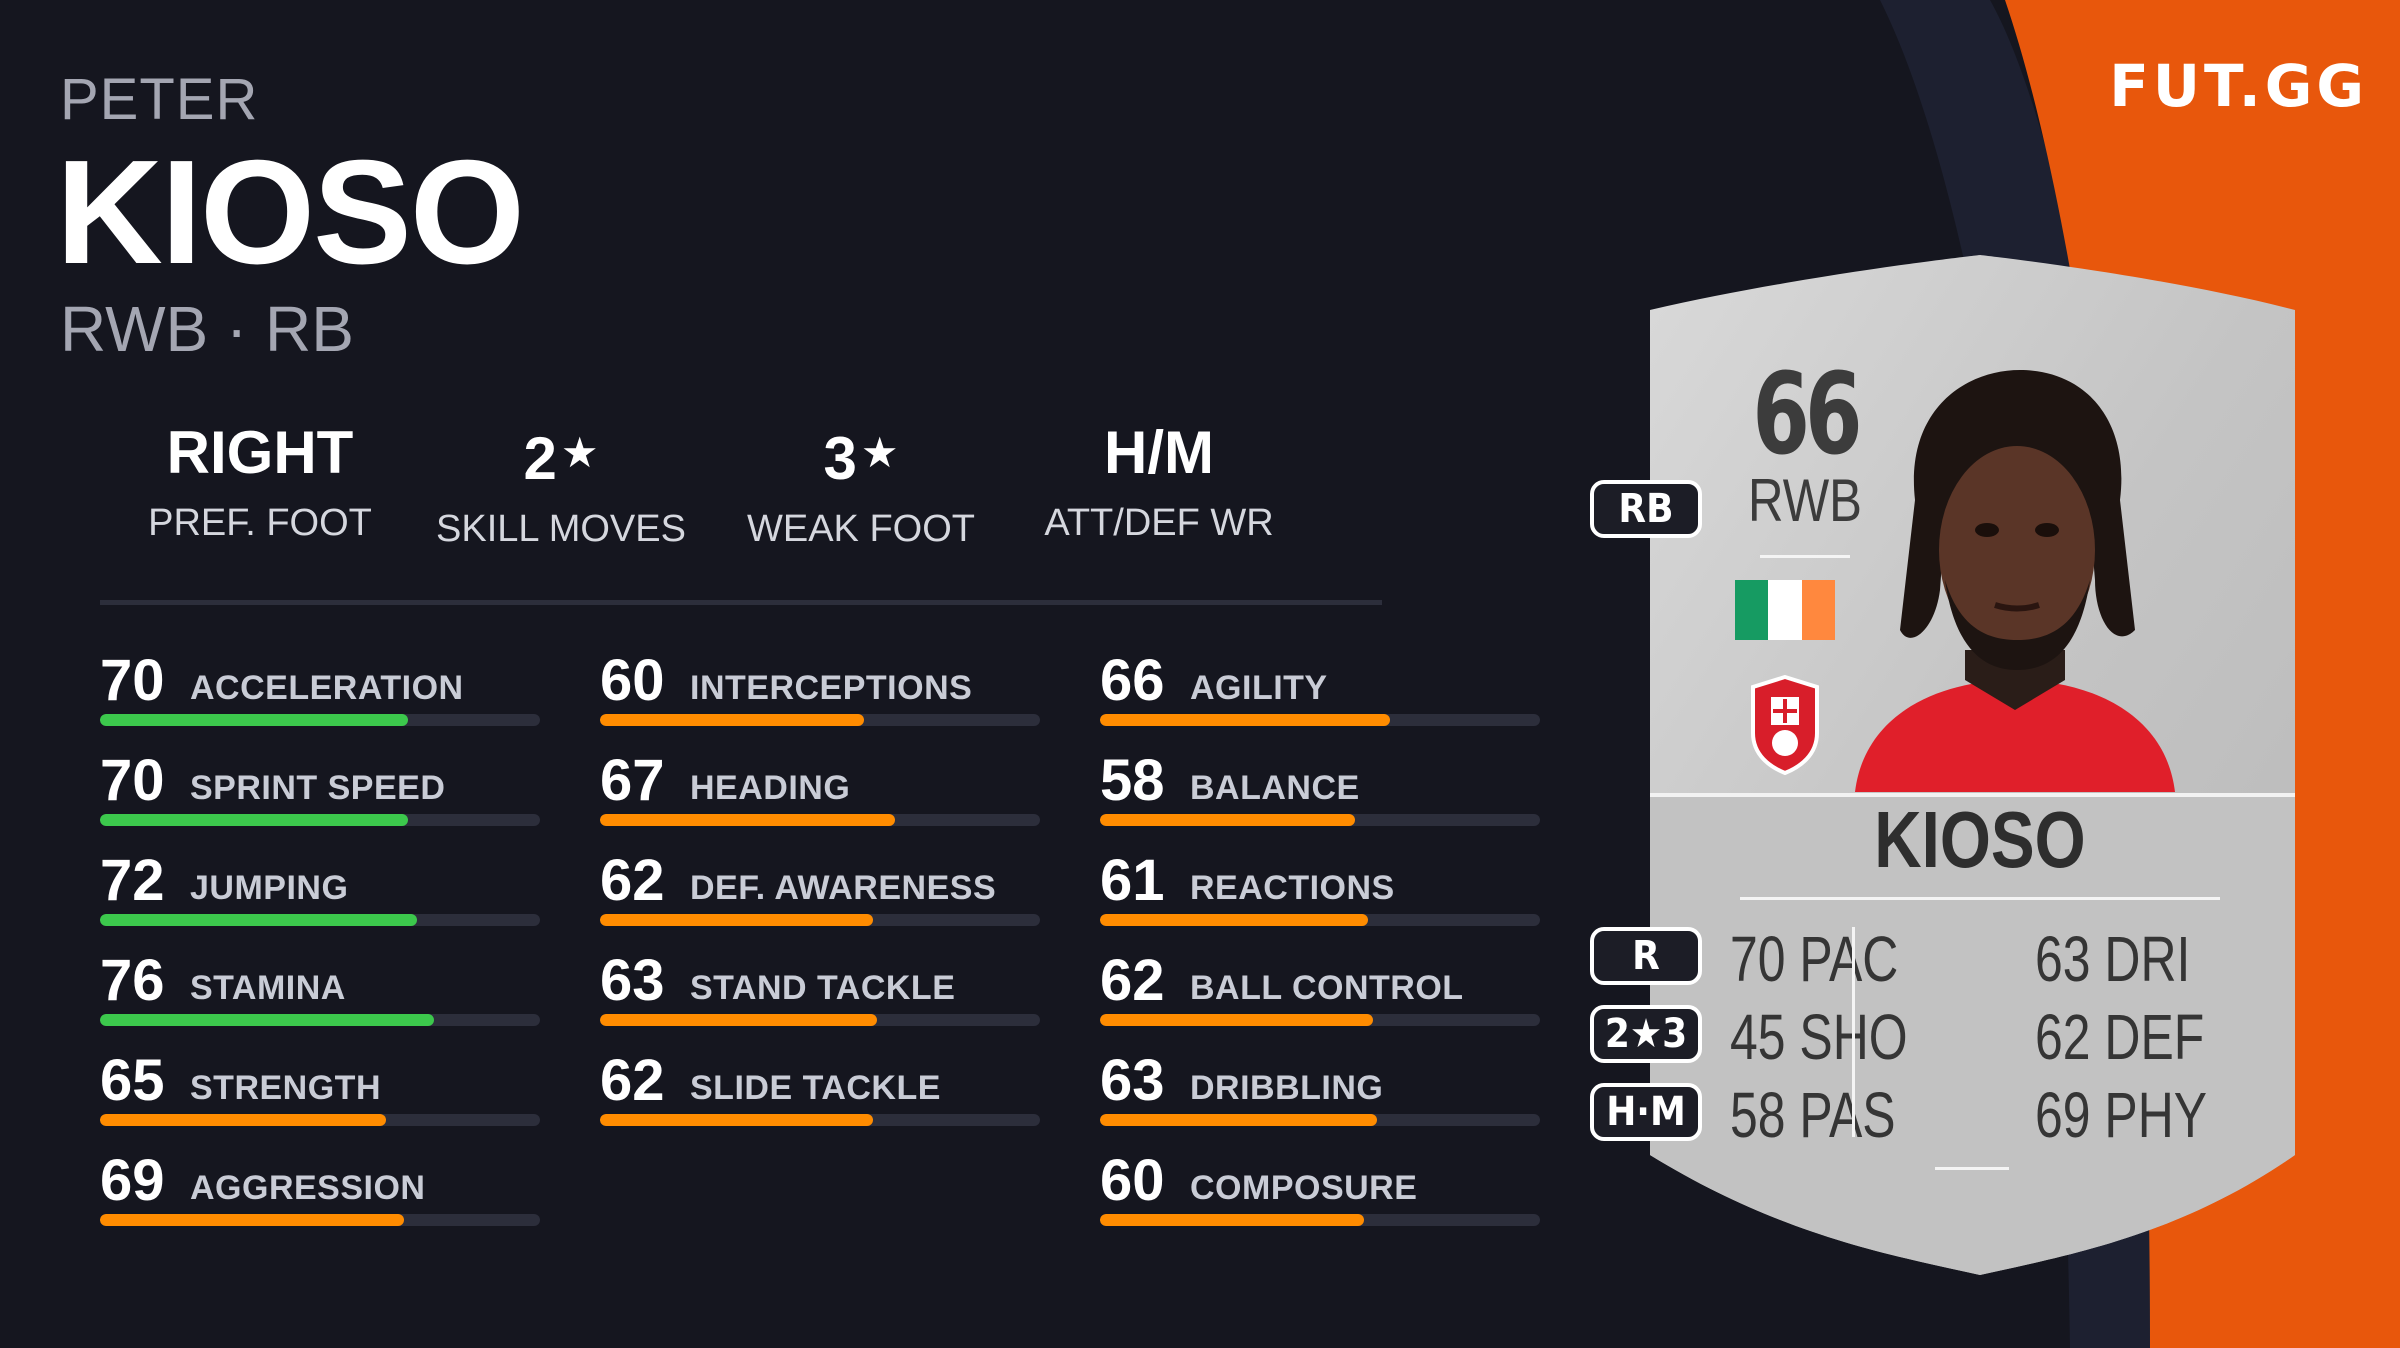 Image resolution: width=2400 pixels, height=1348 pixels. What do you see at coordinates (1132, 1180) in the screenshot?
I see `stat-value: 60` at bounding box center [1132, 1180].